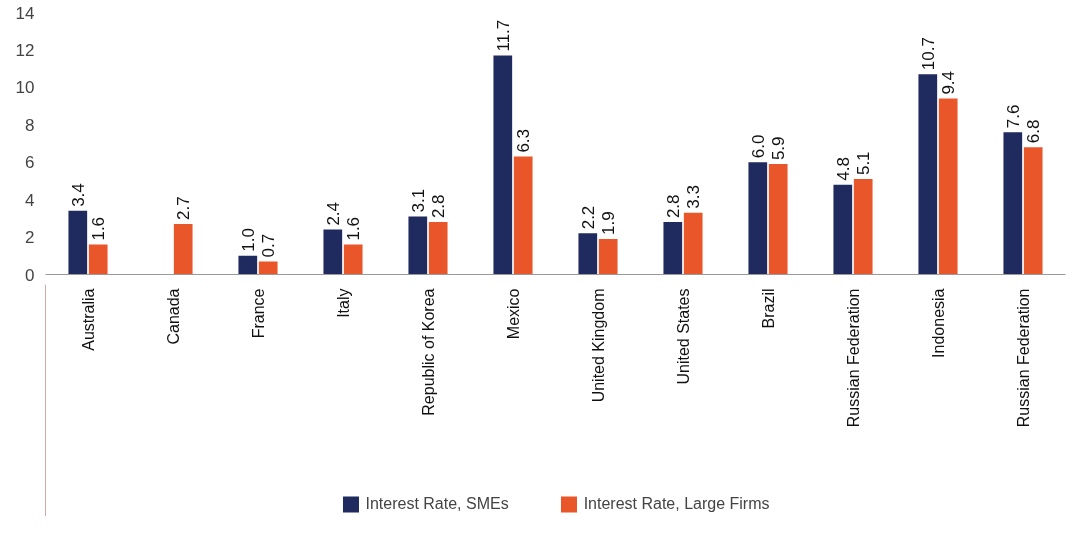  Describe the element at coordinates (88, 319) in the screenshot. I see `x-tick-label: Australia` at that location.